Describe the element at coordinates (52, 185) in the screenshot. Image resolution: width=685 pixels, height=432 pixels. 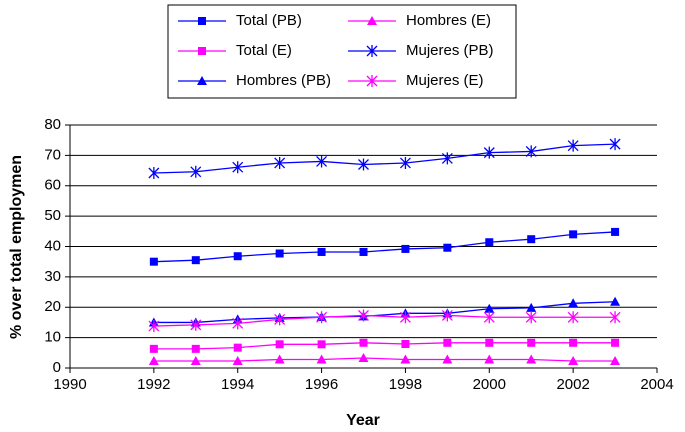
I see `y-tick-label: 60` at that location.